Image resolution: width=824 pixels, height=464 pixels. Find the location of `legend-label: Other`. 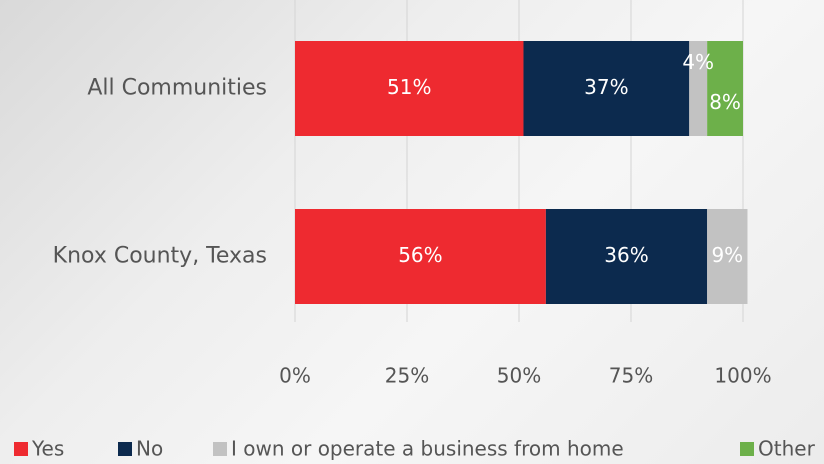

legend-label: Other is located at coordinates (787, 449).